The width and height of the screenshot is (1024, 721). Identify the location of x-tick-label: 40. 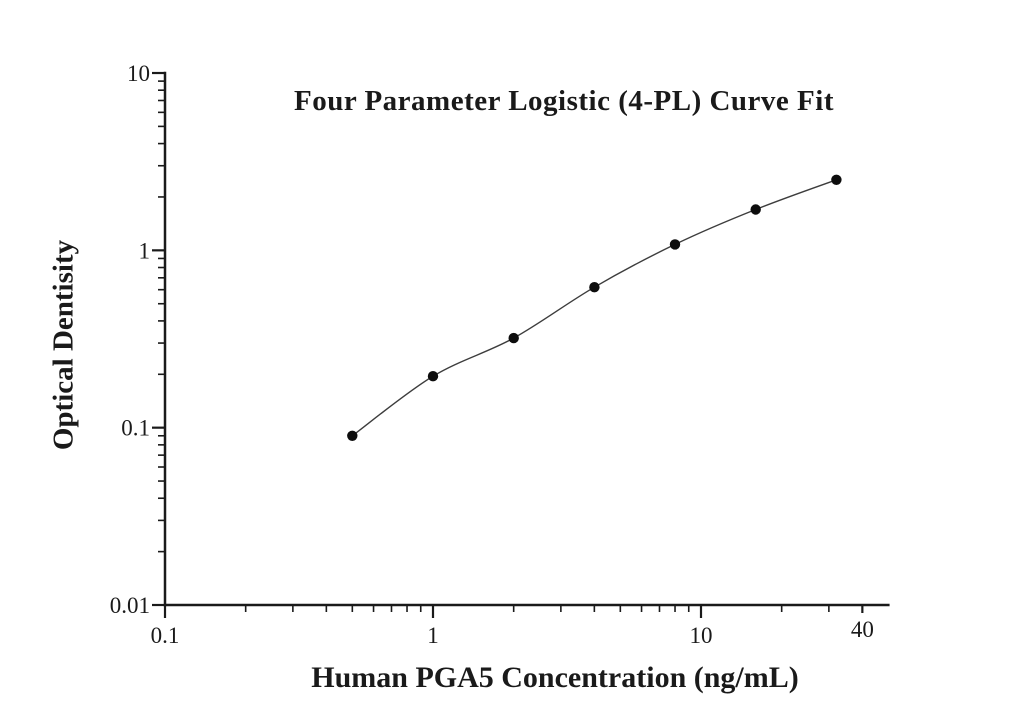
(862, 629).